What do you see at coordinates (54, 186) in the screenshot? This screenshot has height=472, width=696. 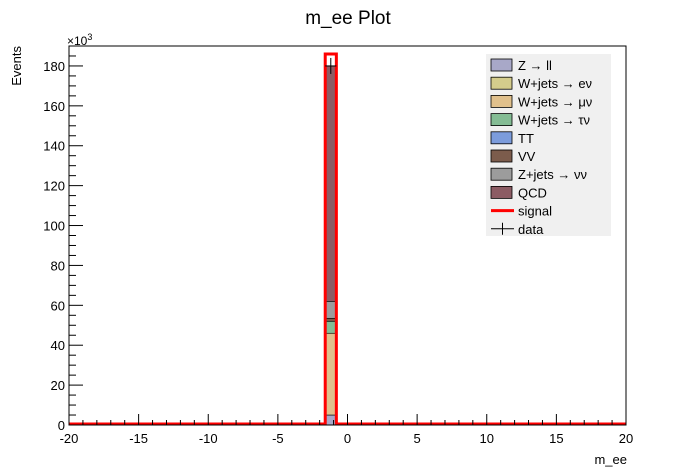 I see `y-tick-label: 120` at bounding box center [54, 186].